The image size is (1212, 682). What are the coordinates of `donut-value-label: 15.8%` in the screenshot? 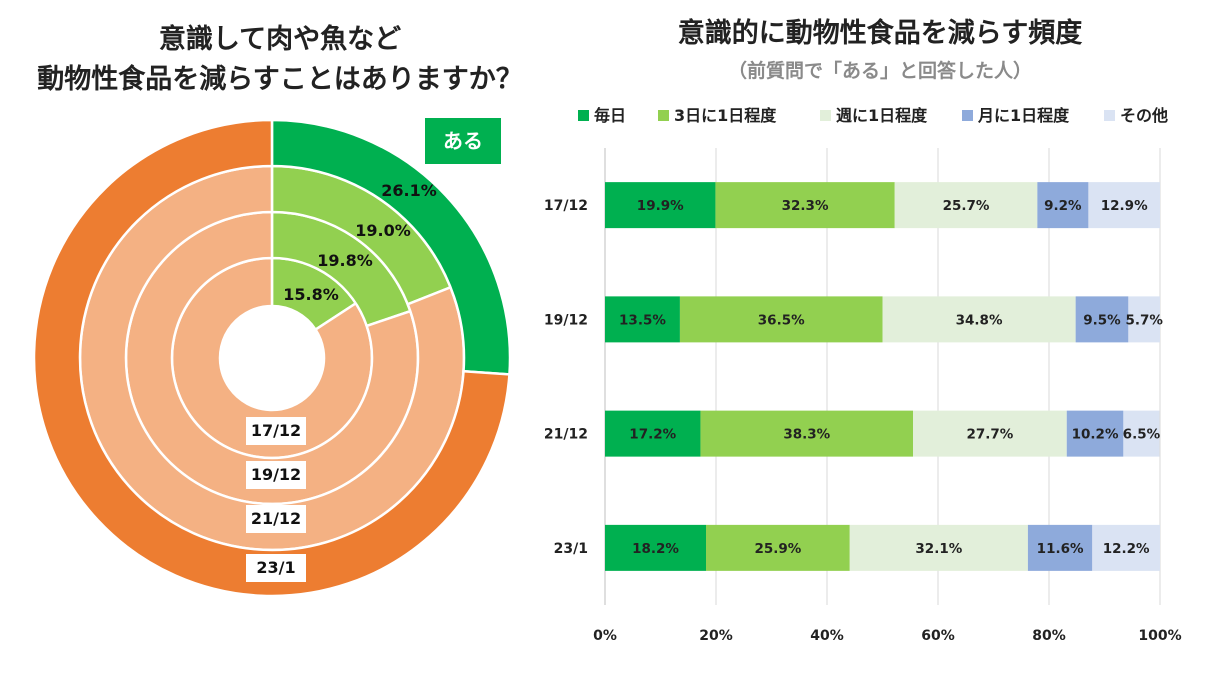 It's located at (311, 294).